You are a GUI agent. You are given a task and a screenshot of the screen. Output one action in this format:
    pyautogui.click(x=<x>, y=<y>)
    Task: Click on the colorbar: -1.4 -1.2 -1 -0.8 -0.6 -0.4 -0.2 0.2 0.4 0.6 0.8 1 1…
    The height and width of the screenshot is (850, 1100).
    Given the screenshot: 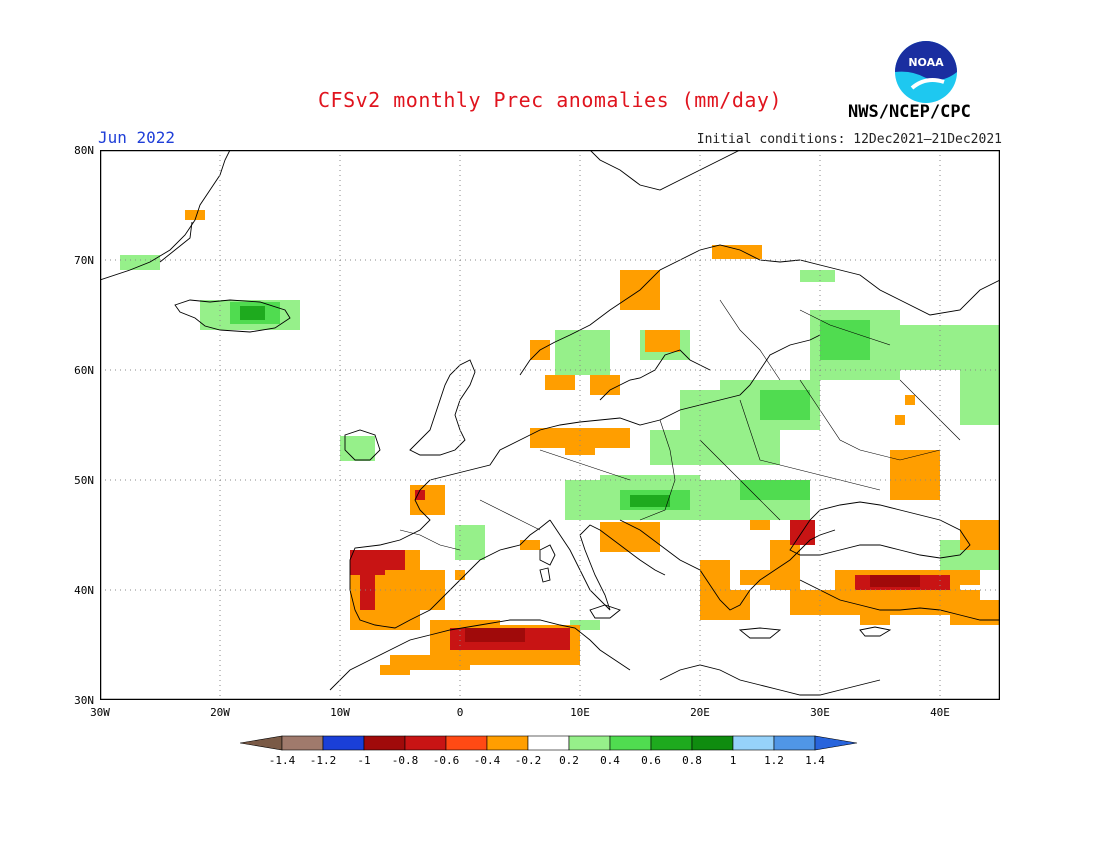 What is the action you would take?
    pyautogui.click(x=549, y=751)
    